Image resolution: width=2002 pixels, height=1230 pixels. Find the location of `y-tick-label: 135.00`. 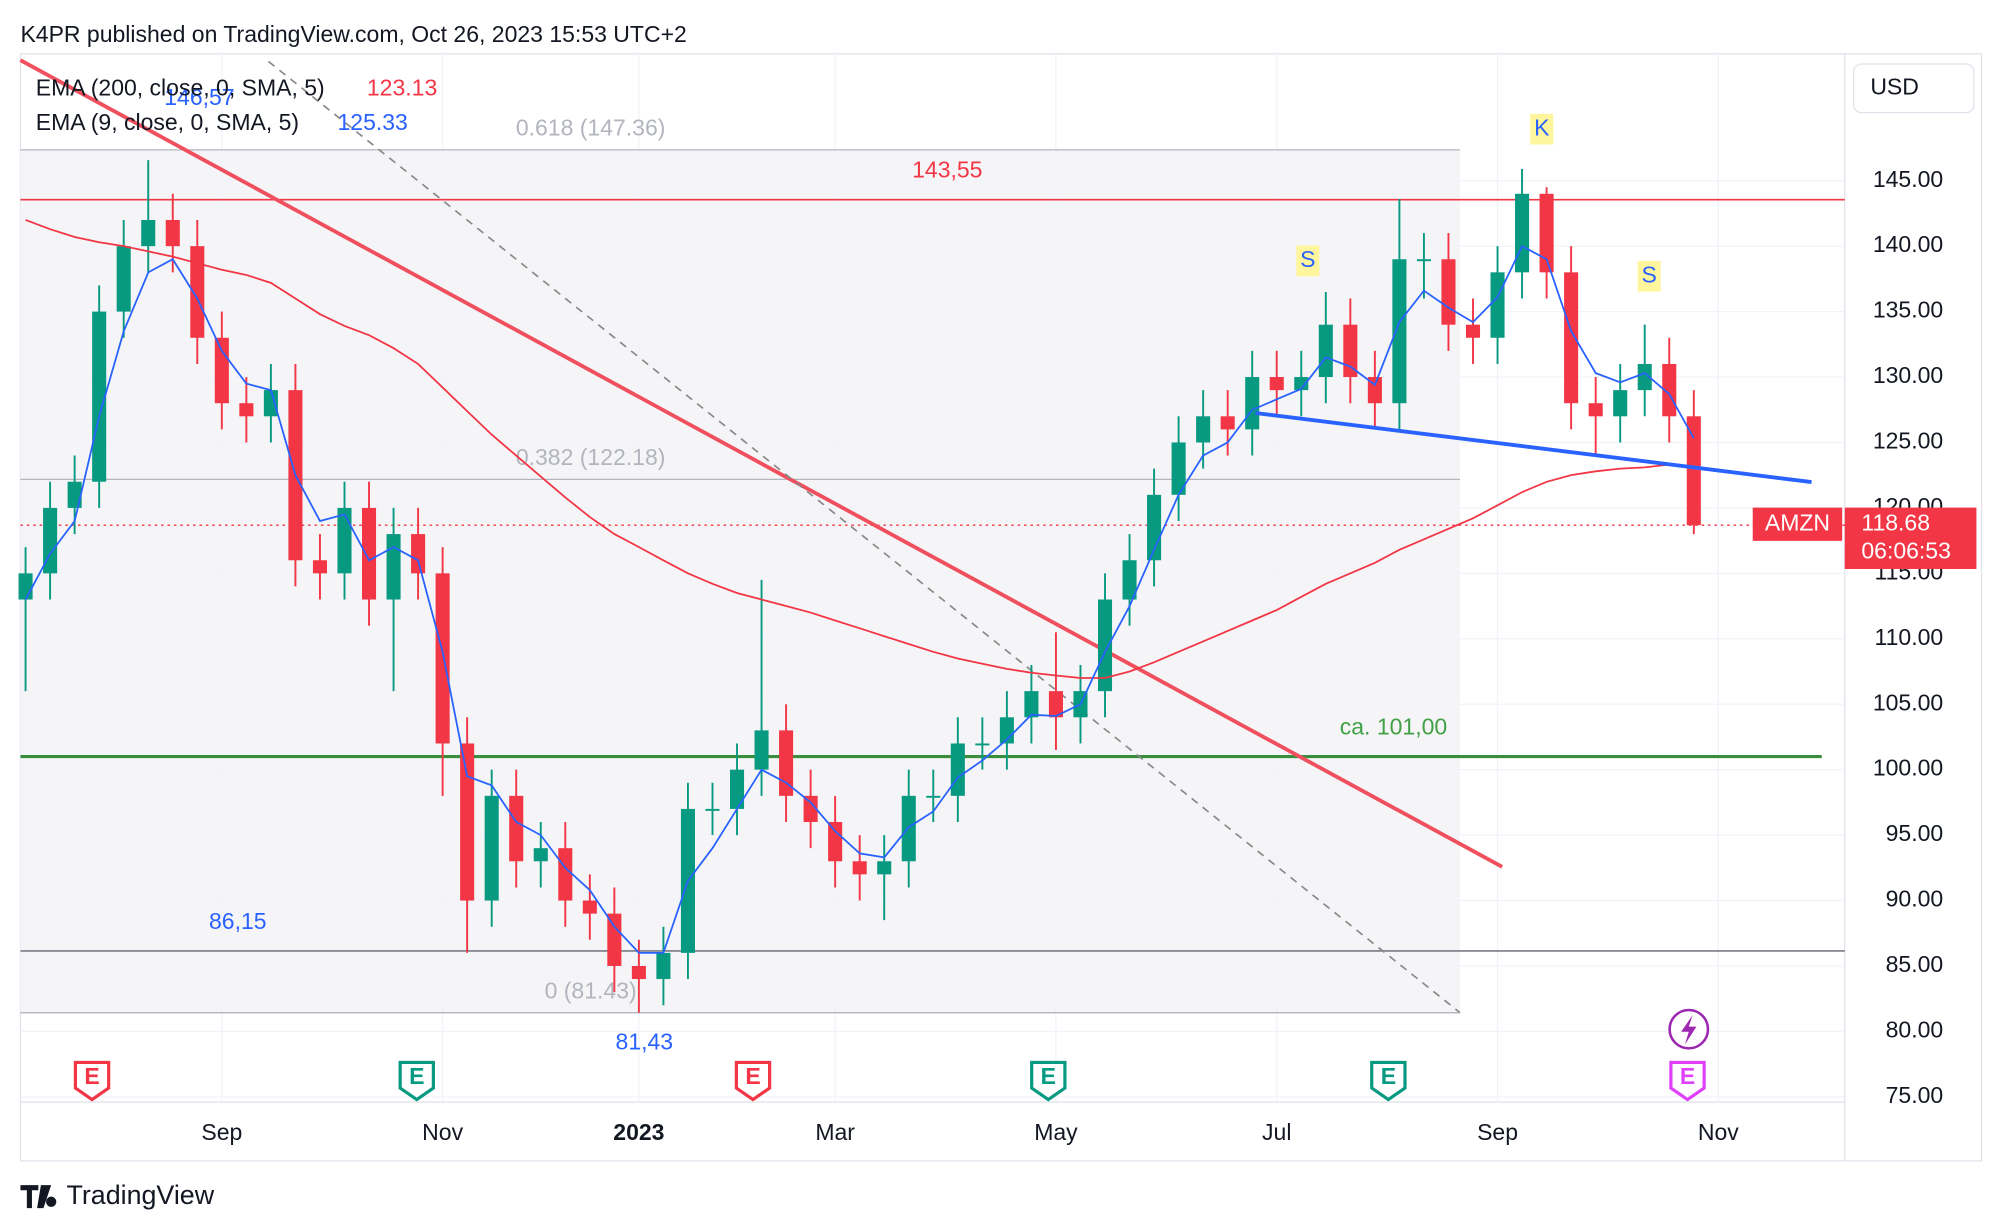

y-tick-label: 135.00 is located at coordinates (1908, 310).